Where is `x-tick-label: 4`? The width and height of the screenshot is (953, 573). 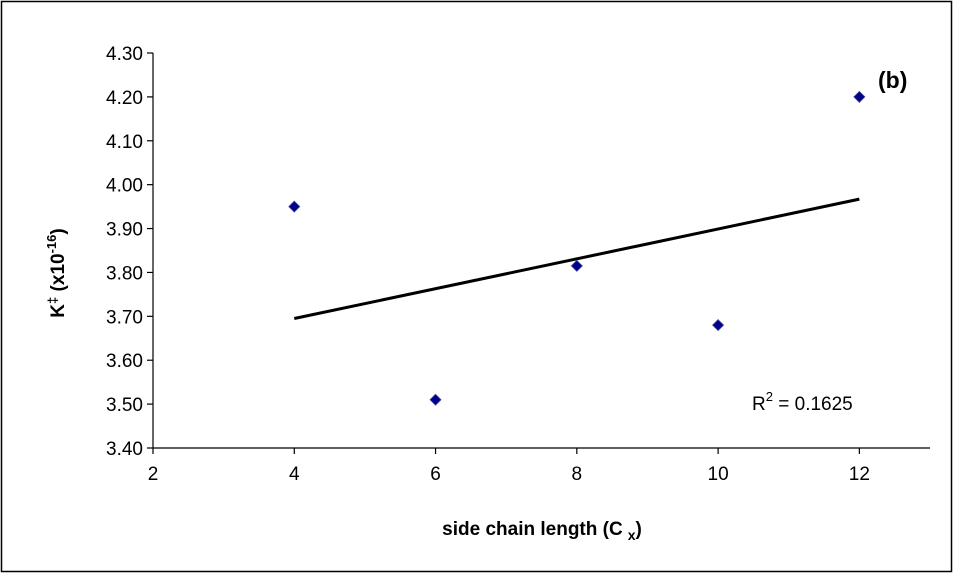
x-tick-label: 4 is located at coordinates (294, 474).